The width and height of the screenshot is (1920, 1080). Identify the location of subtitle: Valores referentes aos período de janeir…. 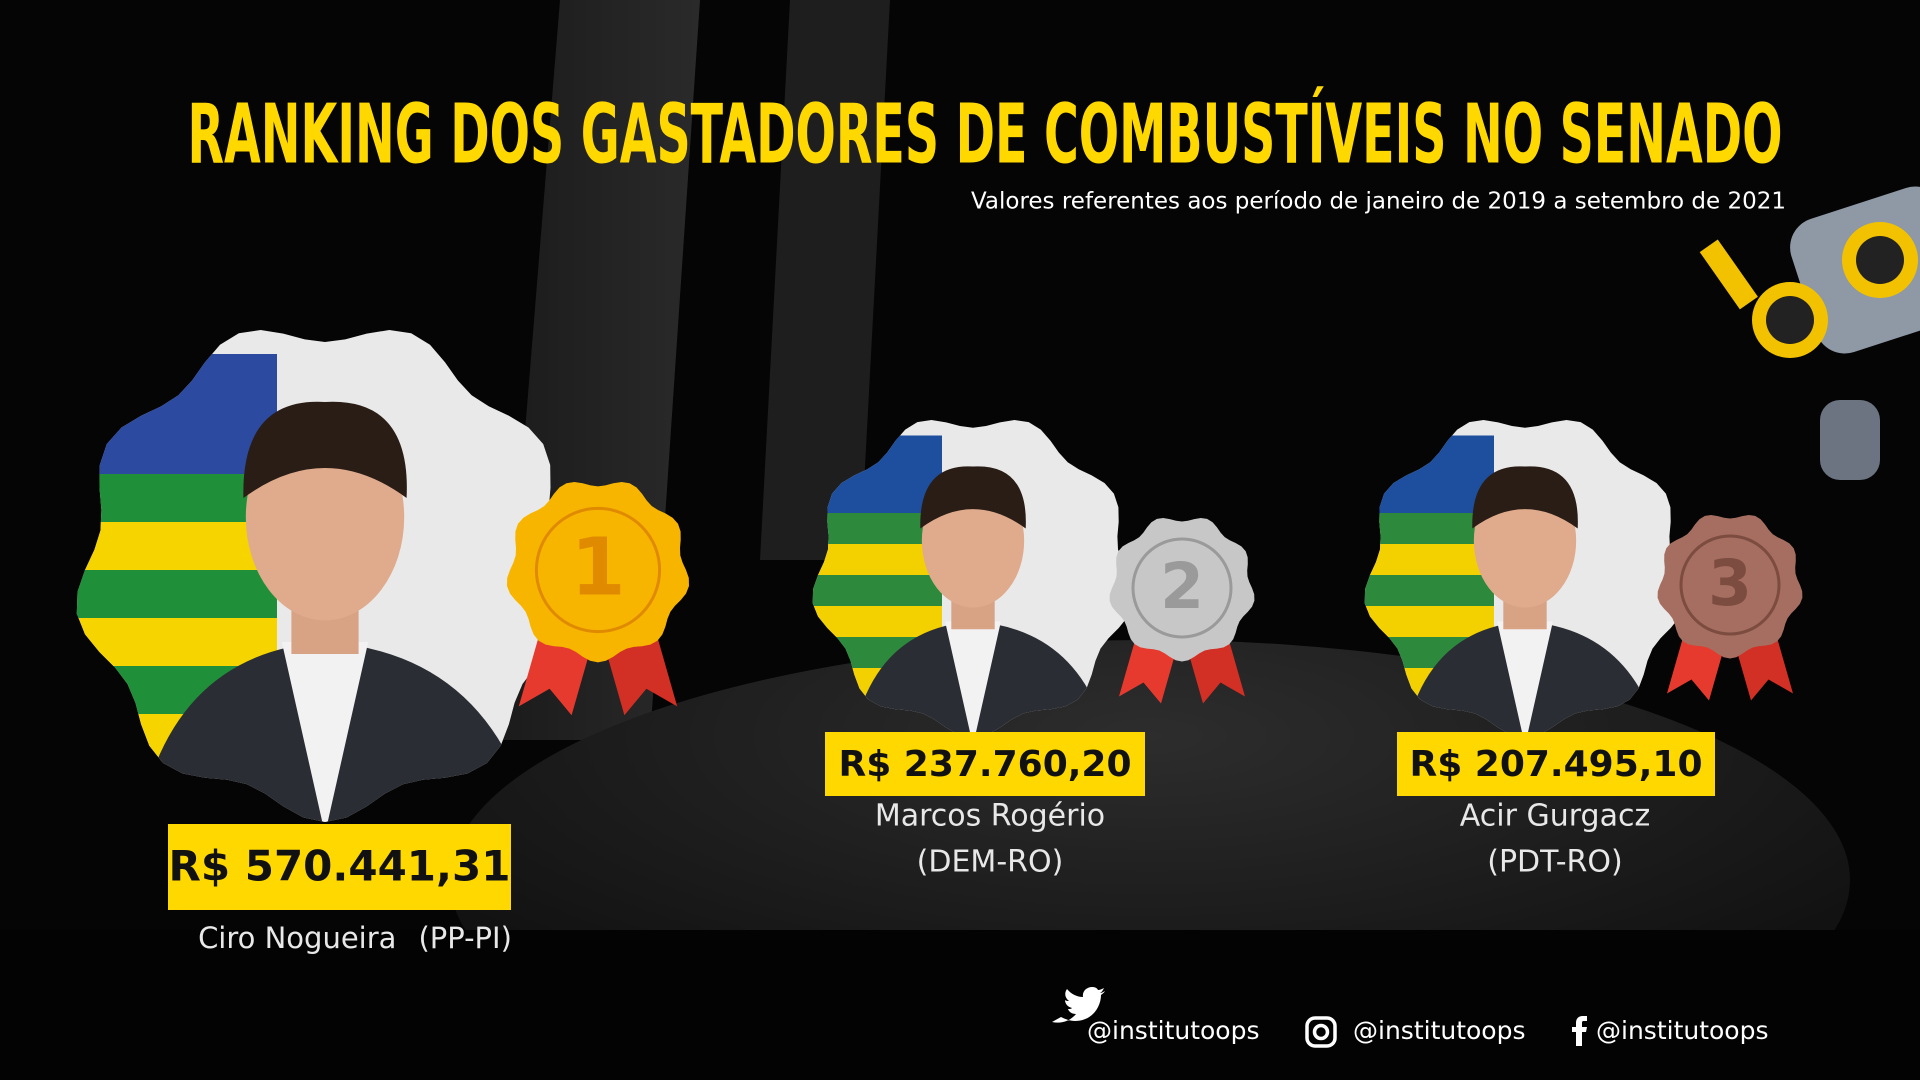
(1378, 202).